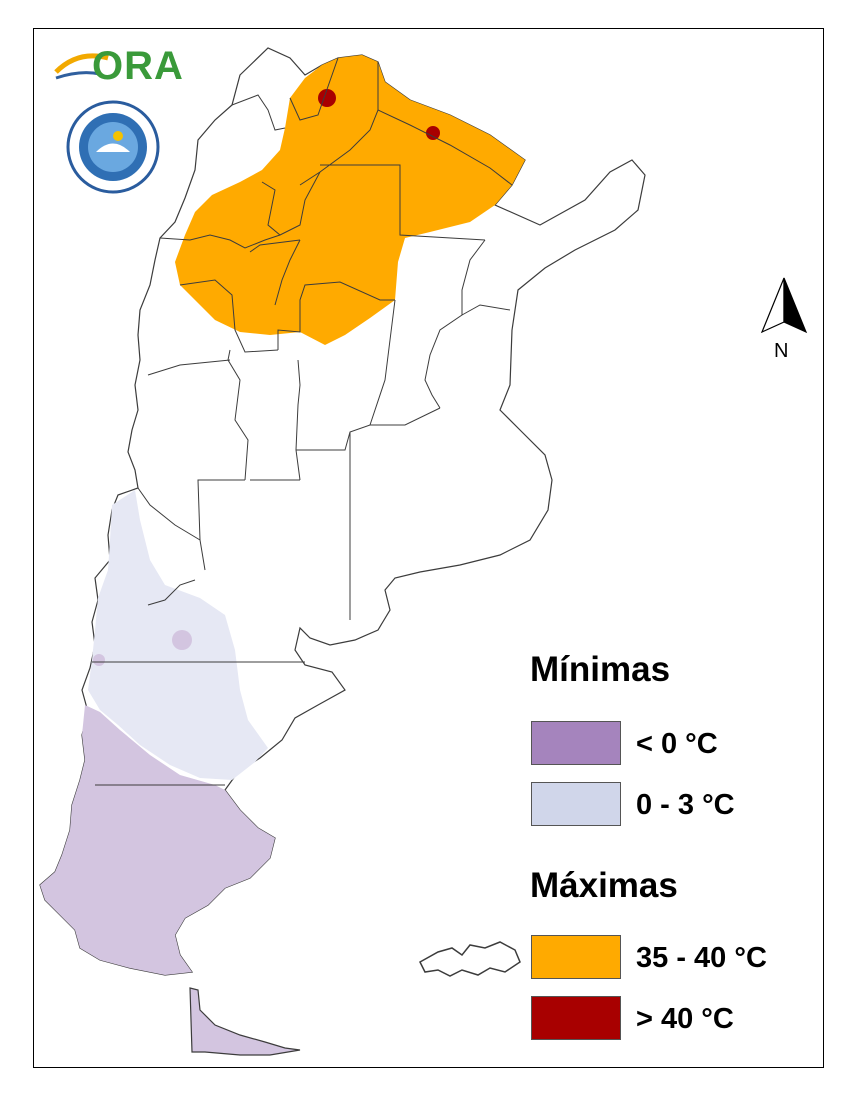 The image size is (850, 1100). What do you see at coordinates (138, 66) in the screenshot?
I see `ora-logo-text: ORA` at bounding box center [138, 66].